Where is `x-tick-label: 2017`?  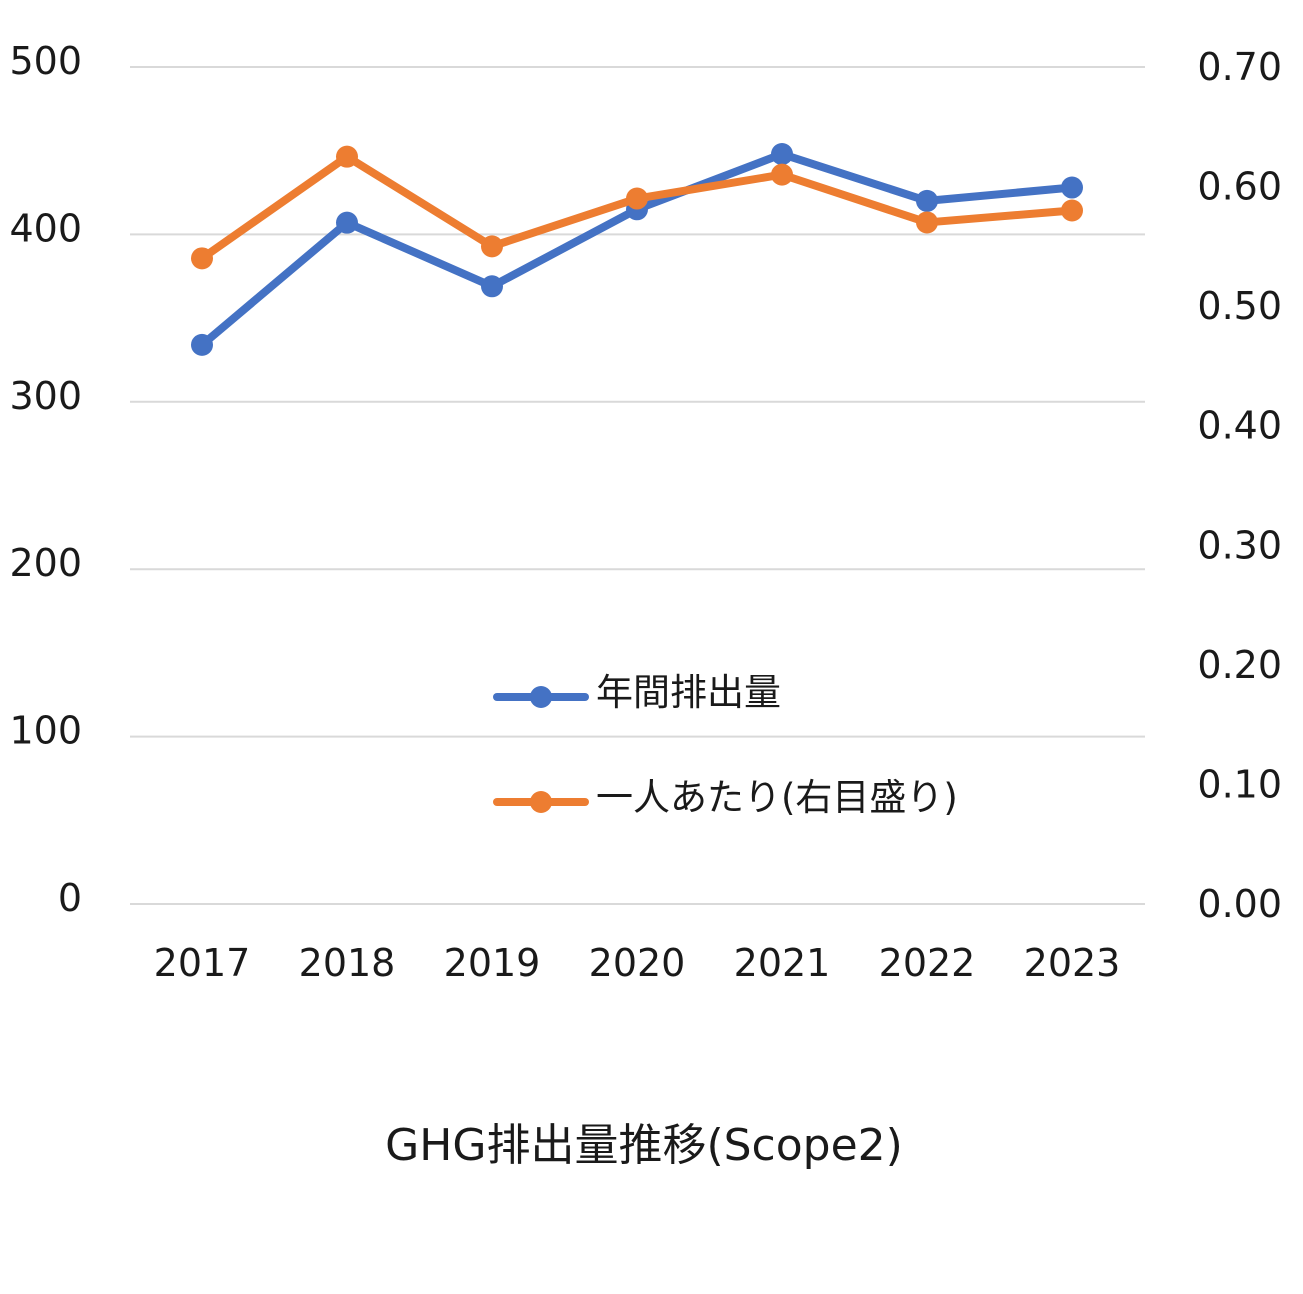 x-tick-label: 2017 is located at coordinates (202, 963).